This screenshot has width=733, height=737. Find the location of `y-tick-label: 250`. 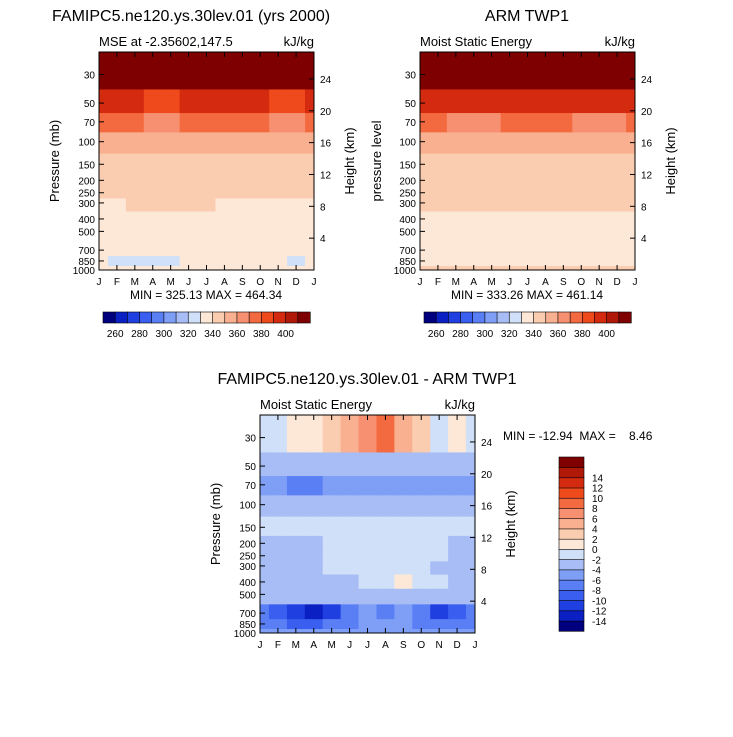

y-tick-label: 250 is located at coordinates (247, 557).